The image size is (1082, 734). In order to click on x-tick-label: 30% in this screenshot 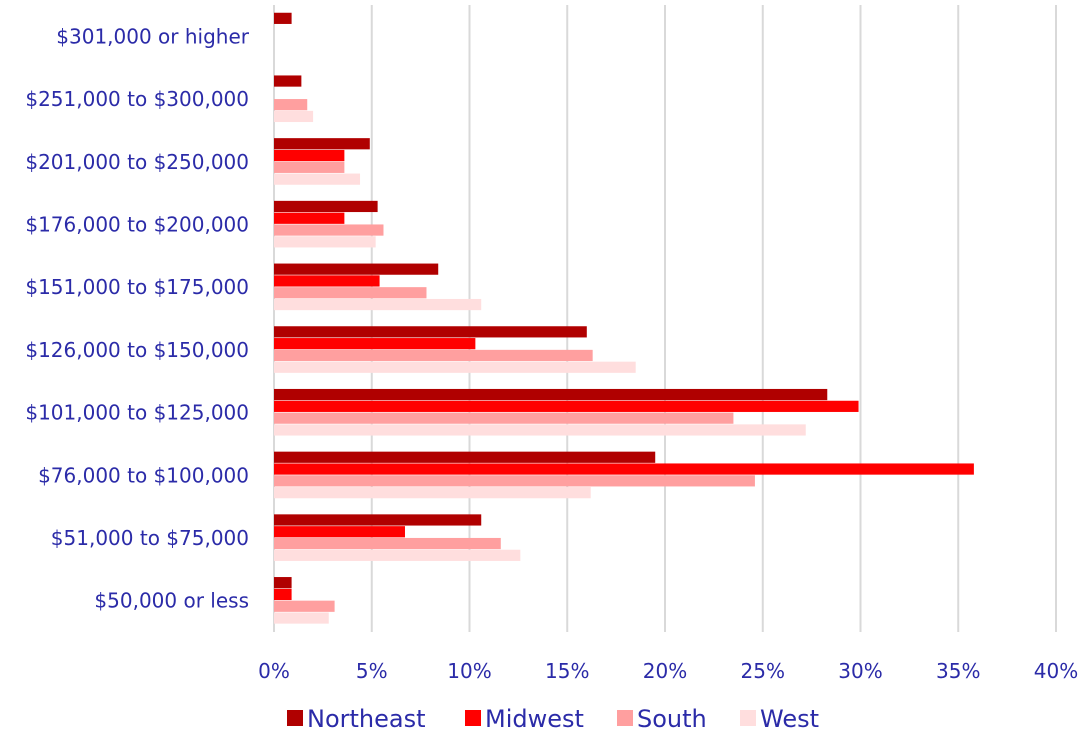, I will do `click(860, 671)`.